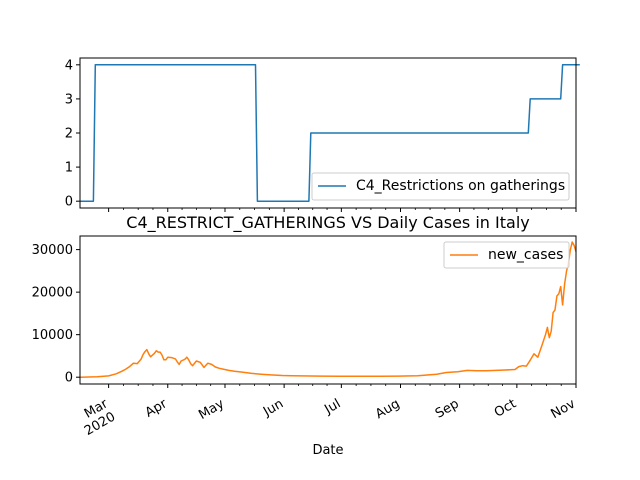 The image size is (640, 480). What do you see at coordinates (69, 65) in the screenshot?
I see `top-y-tick-label: 4` at bounding box center [69, 65].